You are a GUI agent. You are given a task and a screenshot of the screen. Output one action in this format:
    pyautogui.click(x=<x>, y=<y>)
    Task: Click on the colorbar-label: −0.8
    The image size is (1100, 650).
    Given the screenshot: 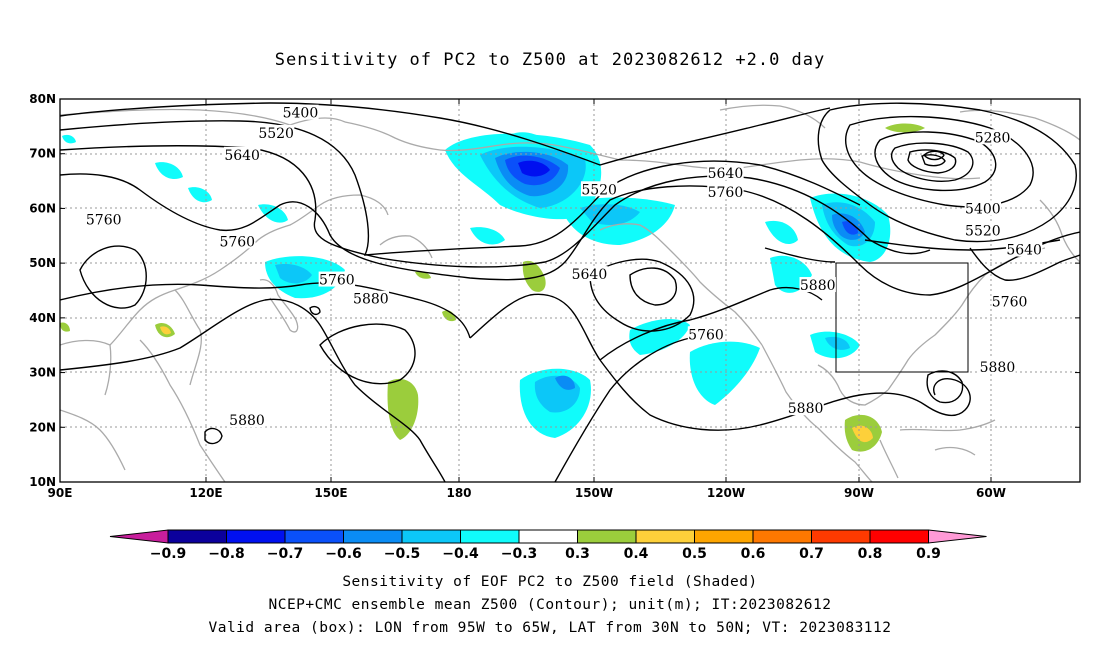 What is the action you would take?
    pyautogui.click(x=226, y=554)
    